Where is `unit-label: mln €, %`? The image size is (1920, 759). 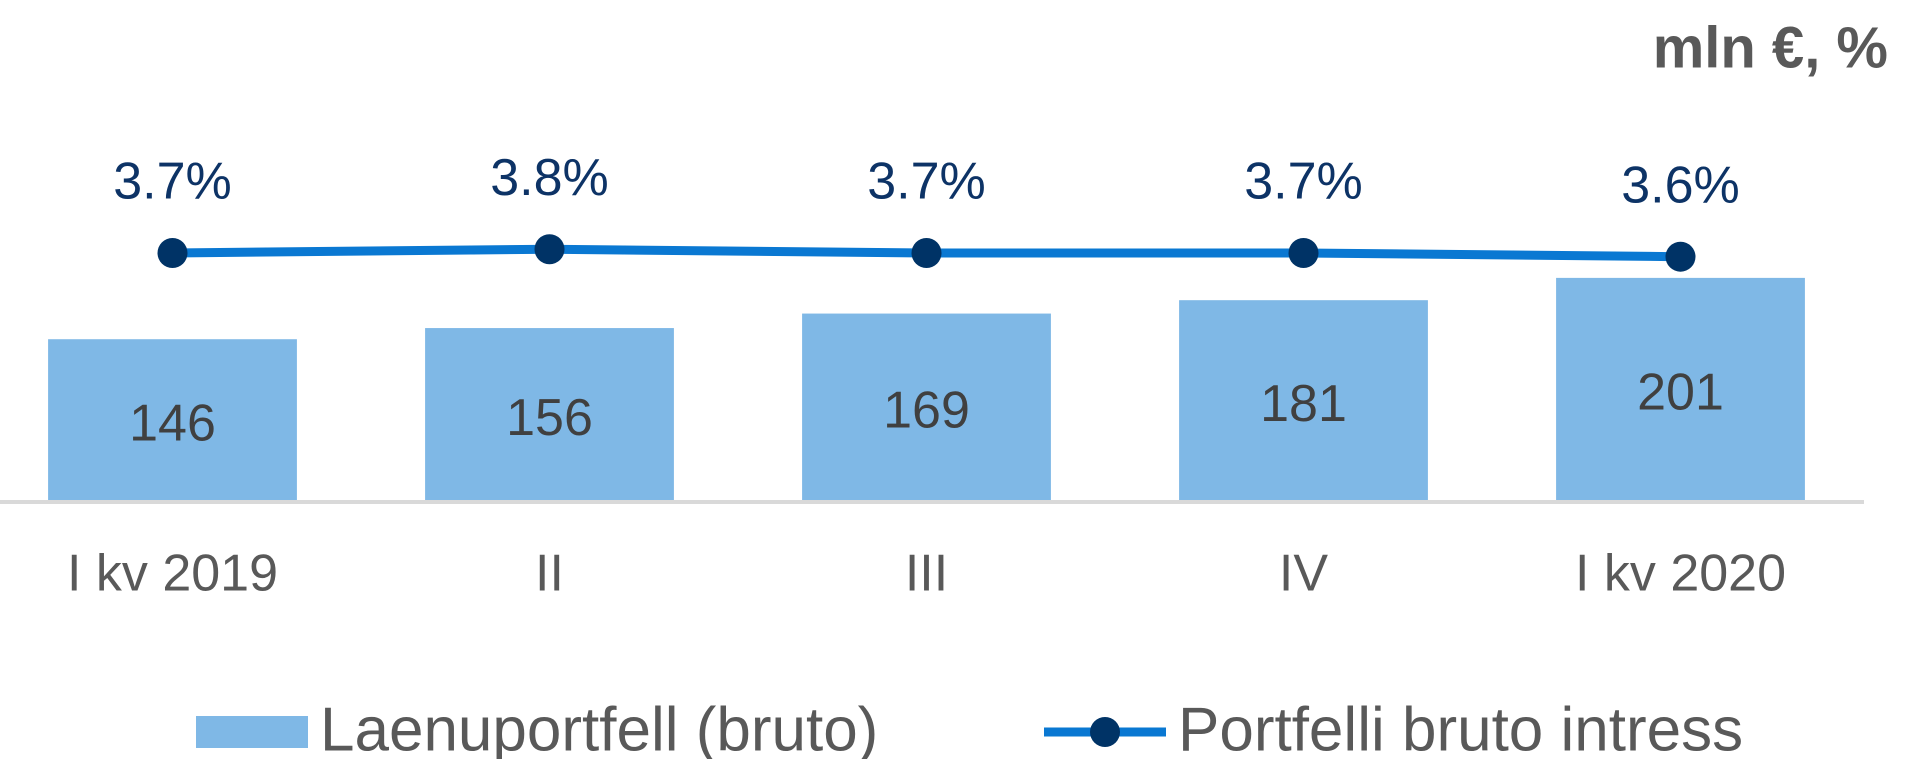
unit-label: mln €, % is located at coordinates (1770, 47).